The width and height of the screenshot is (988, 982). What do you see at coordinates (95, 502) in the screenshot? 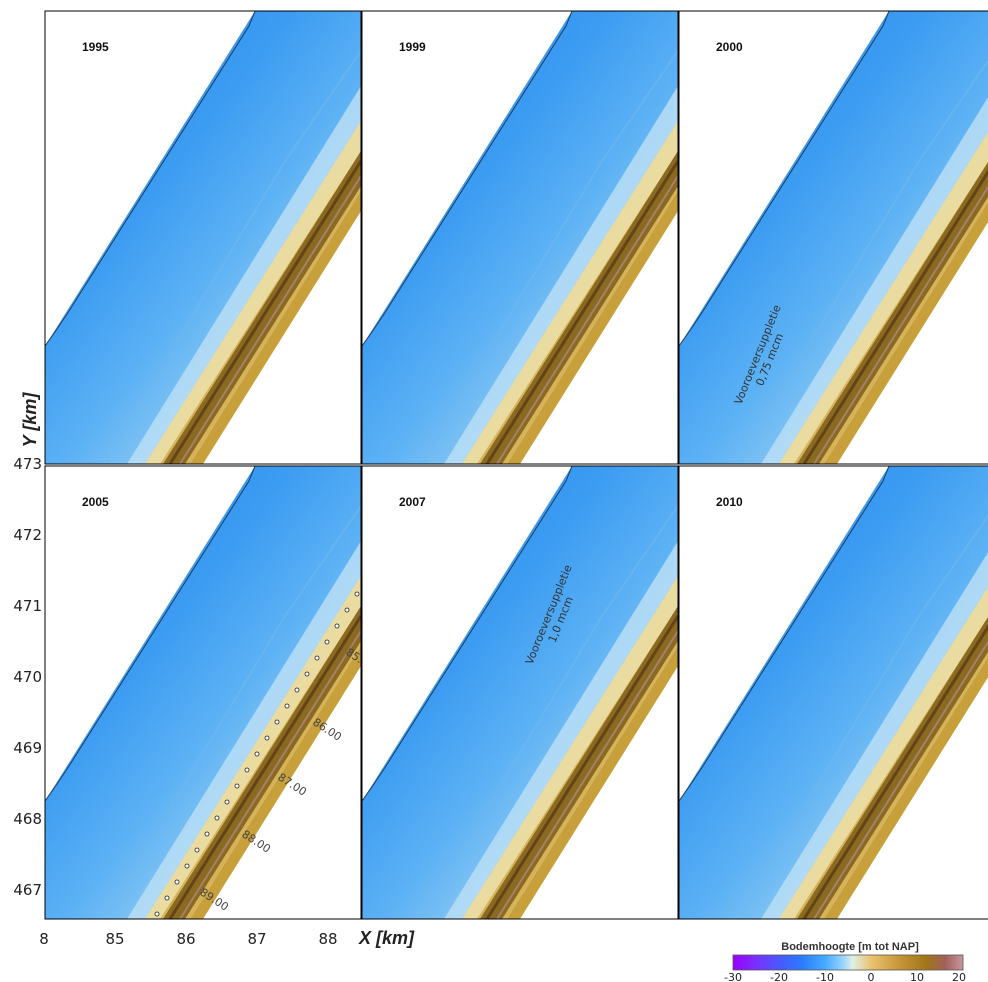
I see `panel-title: 2005` at bounding box center [95, 502].